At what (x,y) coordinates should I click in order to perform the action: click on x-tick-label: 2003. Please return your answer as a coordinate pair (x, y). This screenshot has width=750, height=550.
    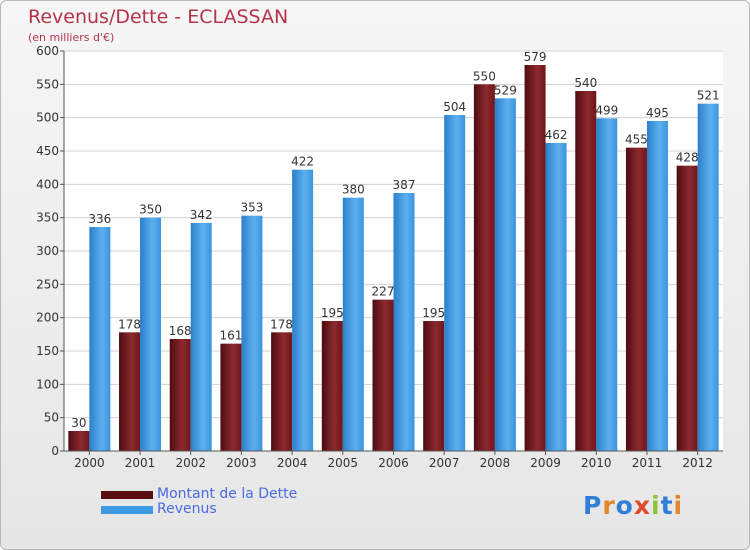
    Looking at the image, I should click on (241, 463).